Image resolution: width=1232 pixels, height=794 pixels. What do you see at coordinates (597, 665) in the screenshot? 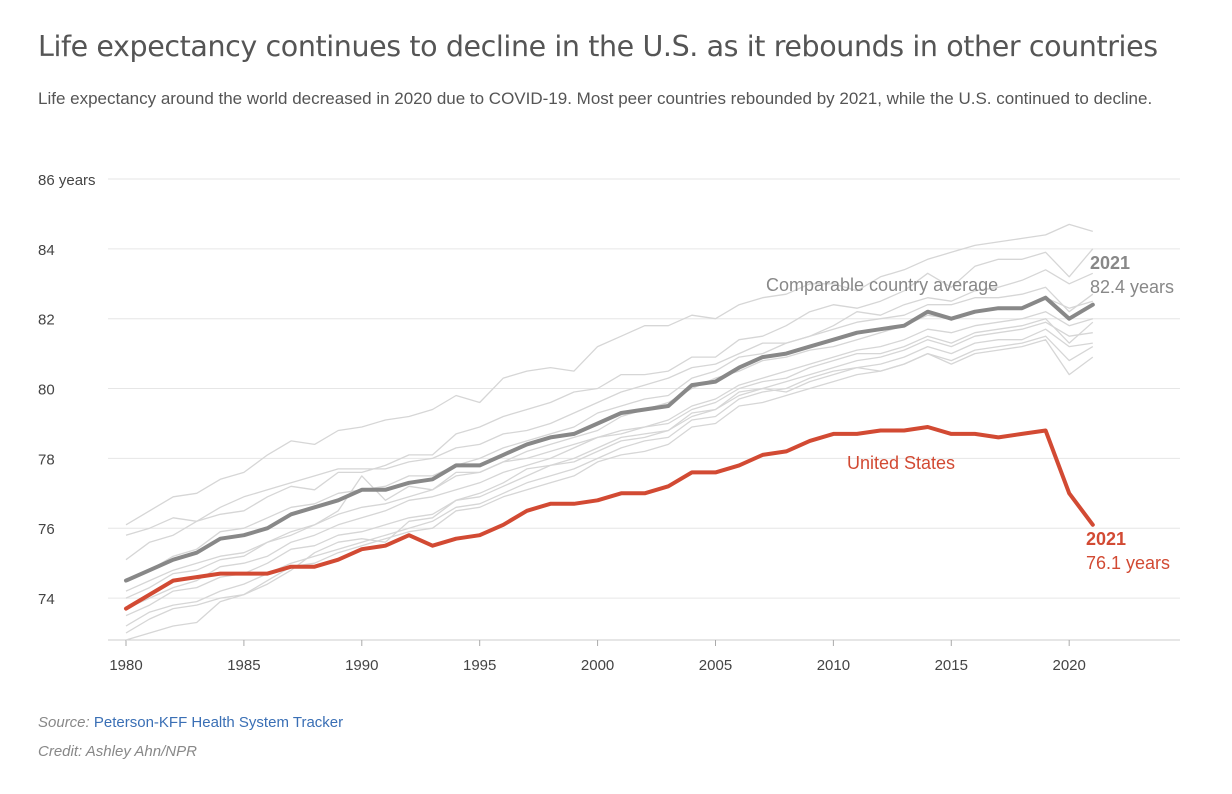
I see `x-tick-label: 2000` at bounding box center [597, 665].